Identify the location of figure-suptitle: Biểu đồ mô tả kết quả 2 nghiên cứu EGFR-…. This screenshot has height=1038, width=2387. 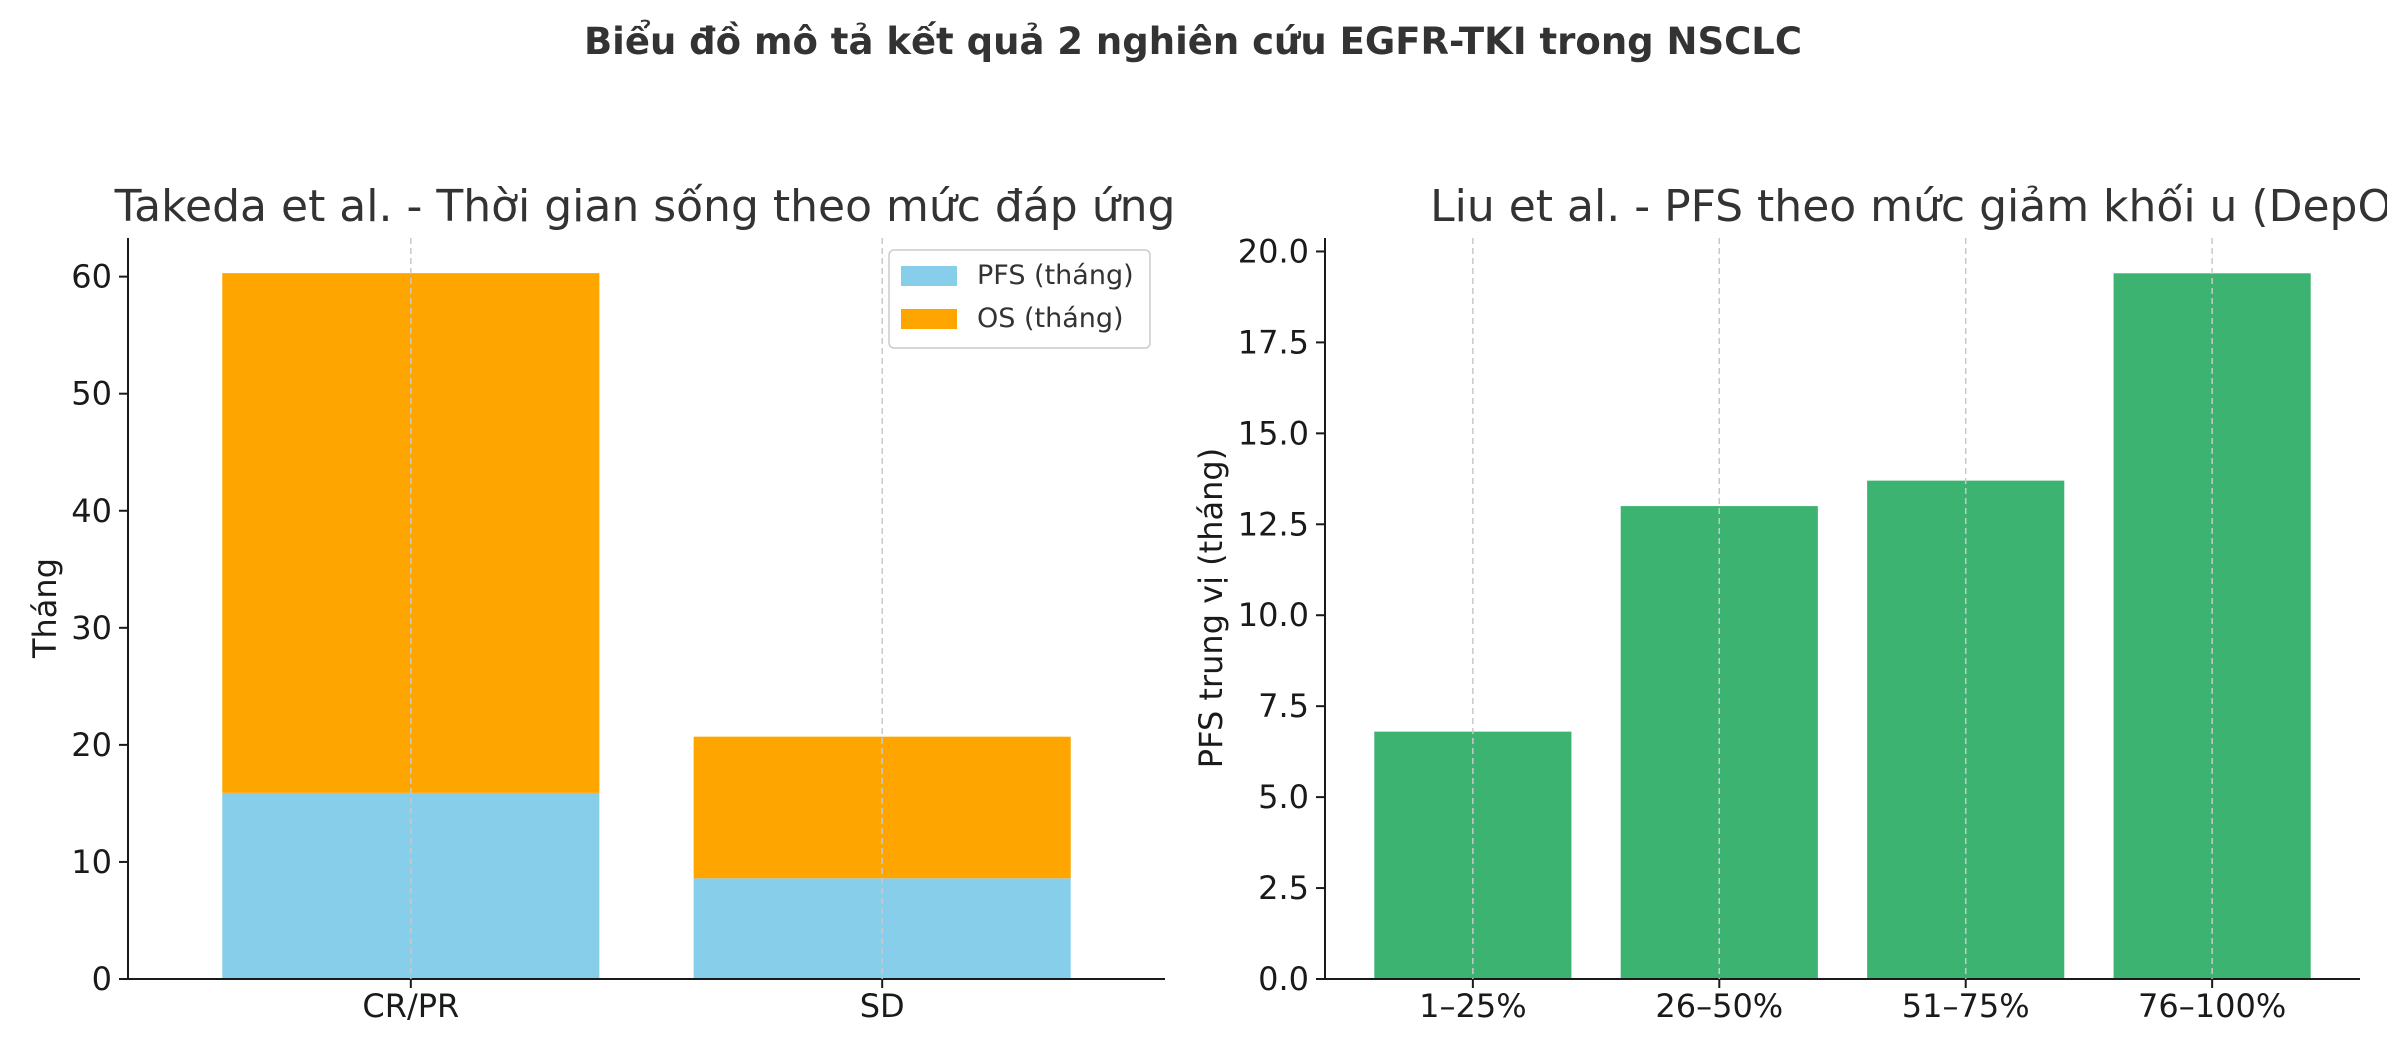
(1193, 41).